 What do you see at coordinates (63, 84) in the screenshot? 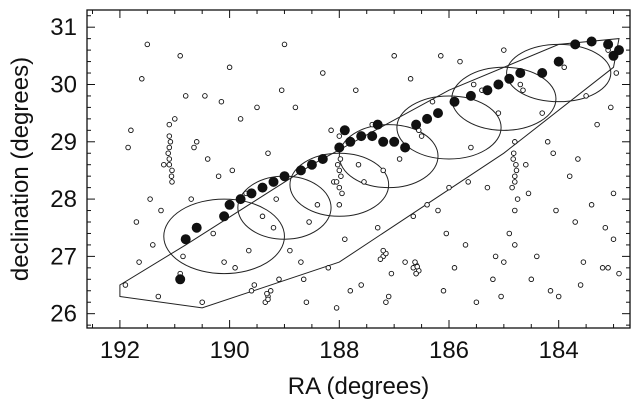
I see `y-tick-label: 30` at bounding box center [63, 84].